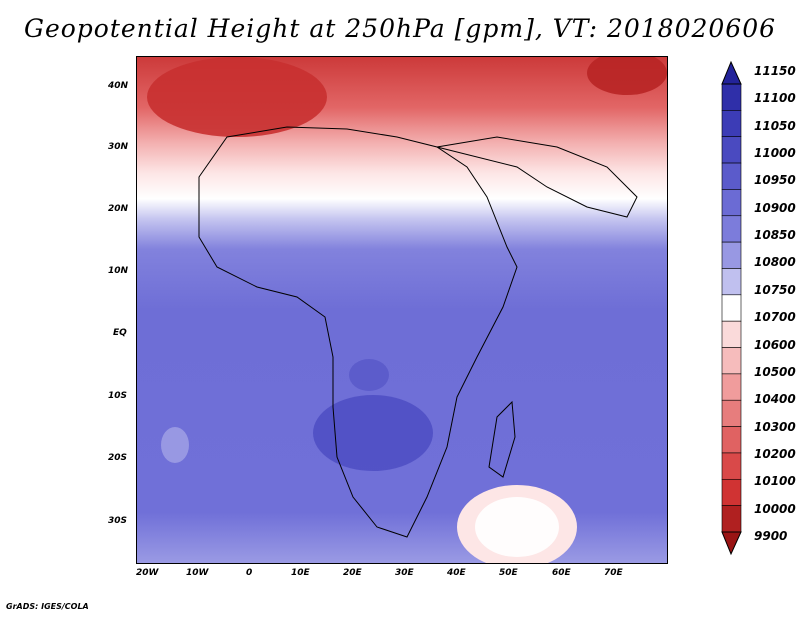 This screenshot has width=800, height=618. Describe the element at coordinates (175, 445) in the screenshot. I see `ocean-patch` at that location.